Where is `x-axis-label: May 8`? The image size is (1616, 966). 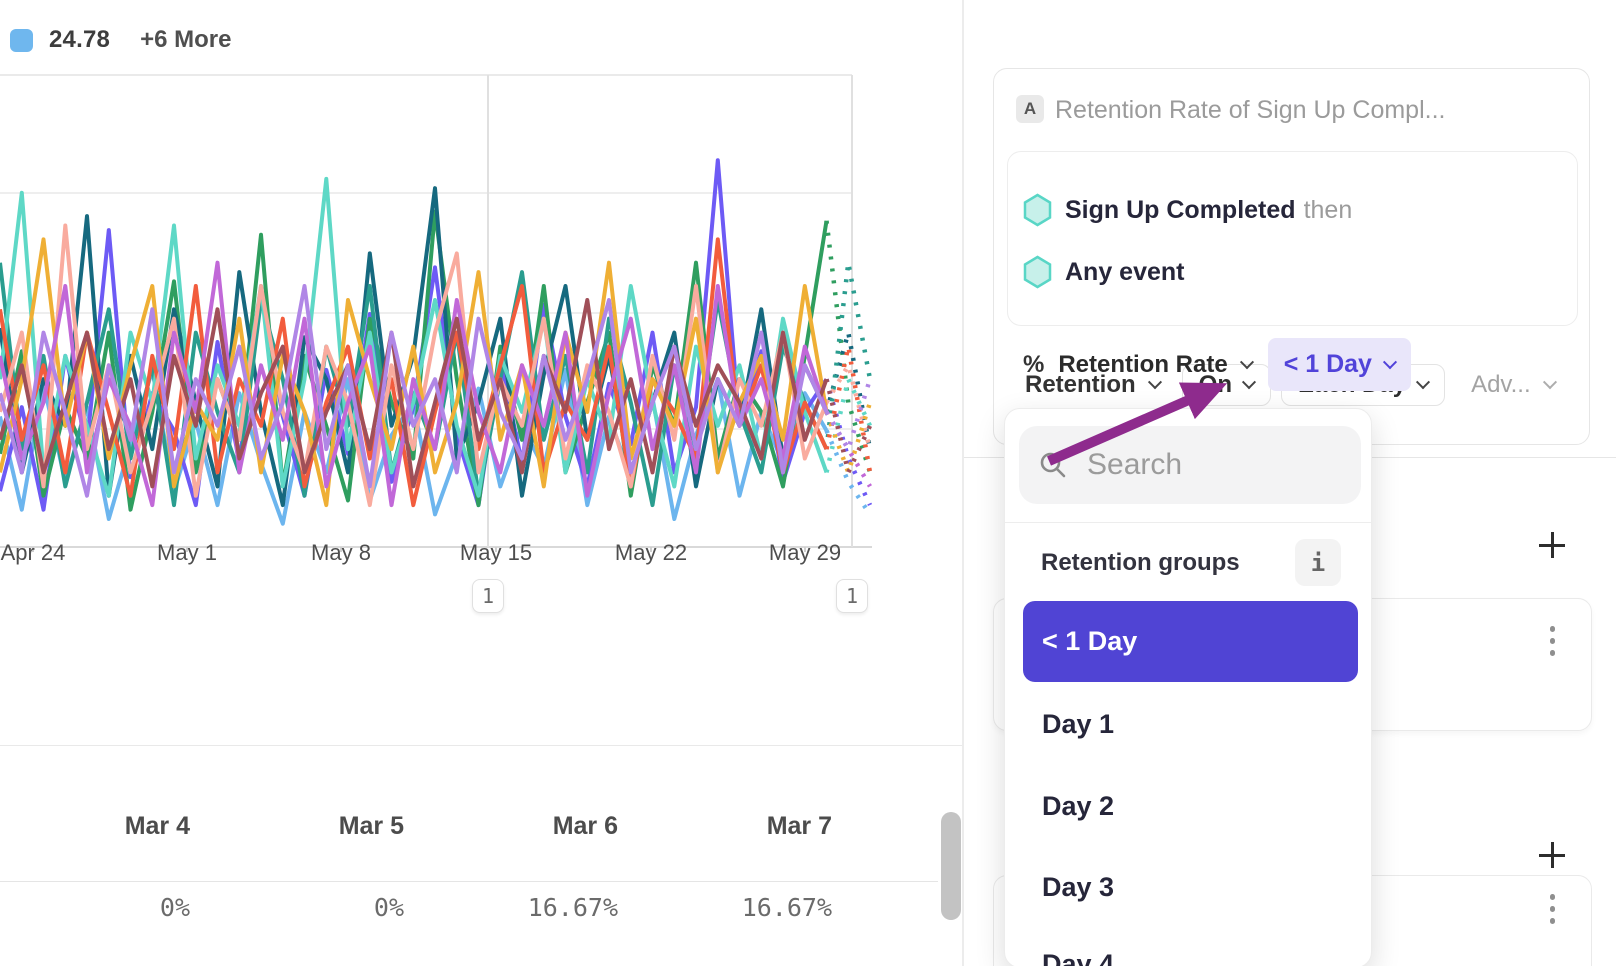
x-axis-label: May 8 is located at coordinates (341, 552).